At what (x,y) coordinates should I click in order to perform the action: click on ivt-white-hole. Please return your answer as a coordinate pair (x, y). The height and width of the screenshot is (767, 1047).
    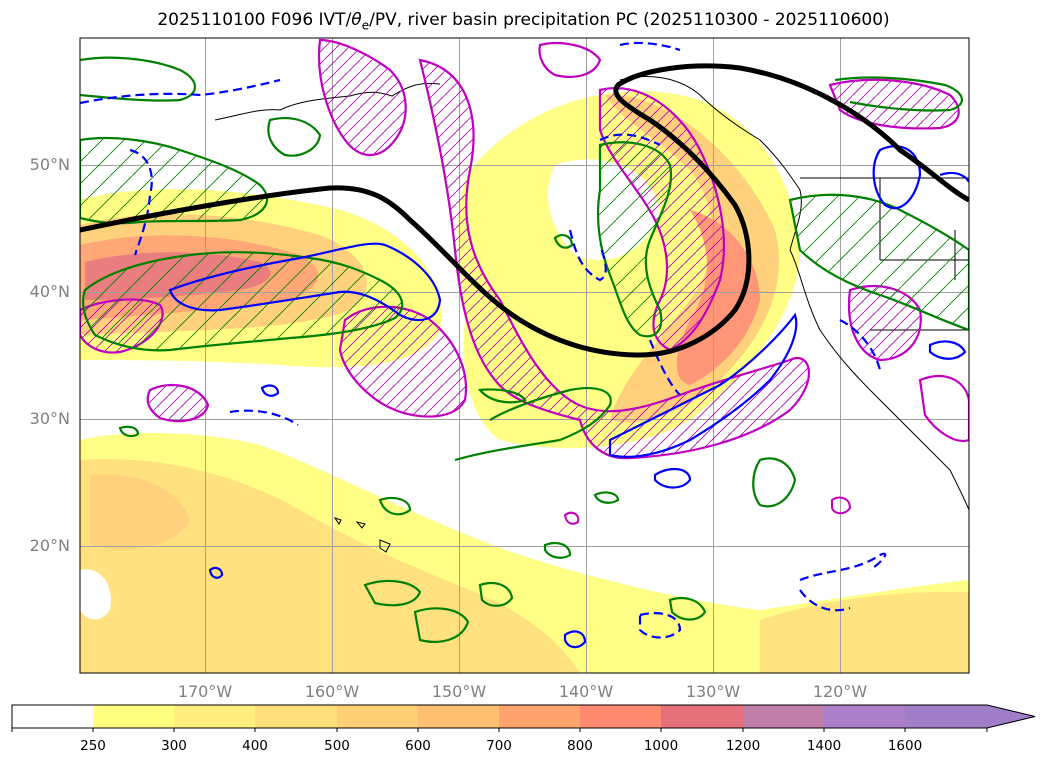
    Looking at the image, I should click on (95, 594).